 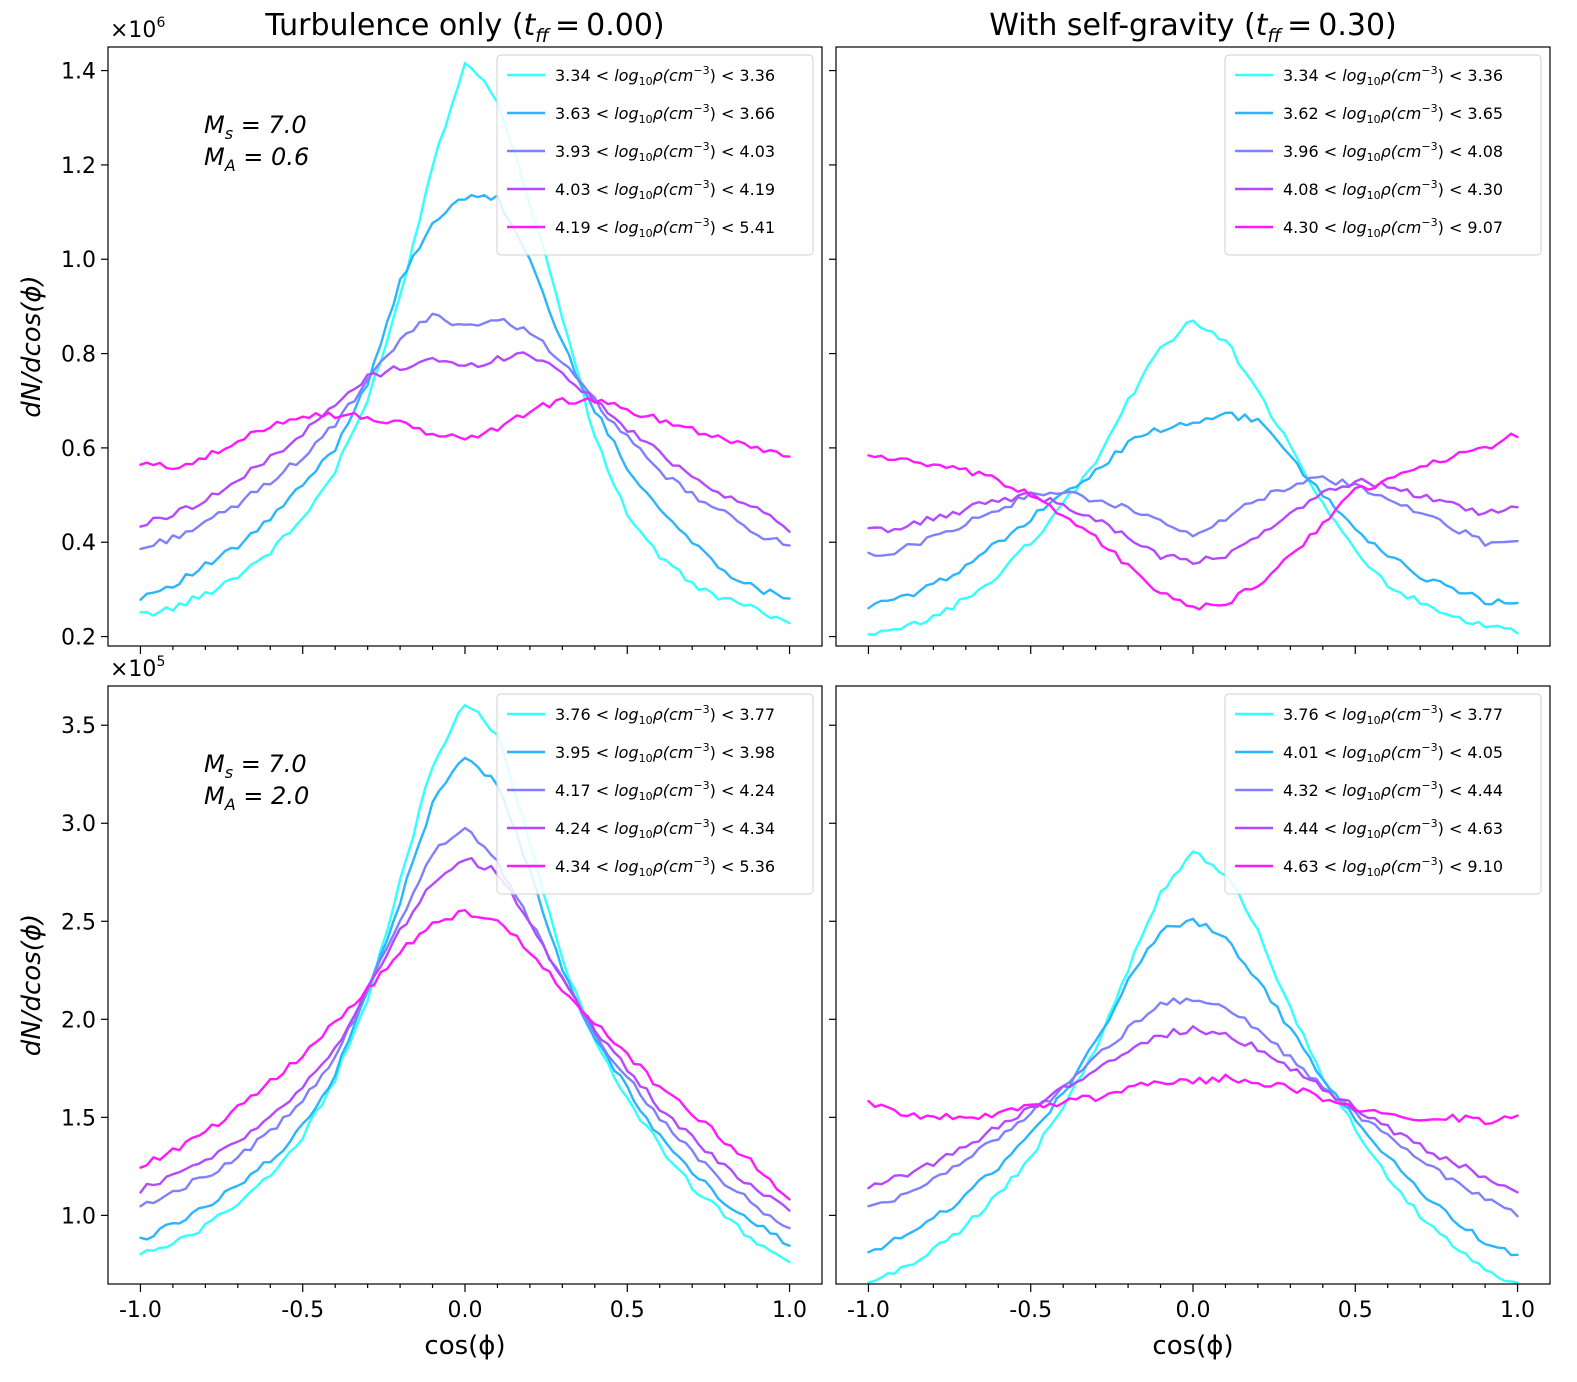 I want to click on y-axis-label: dN/dcos(ϕ), so click(x=32, y=985).